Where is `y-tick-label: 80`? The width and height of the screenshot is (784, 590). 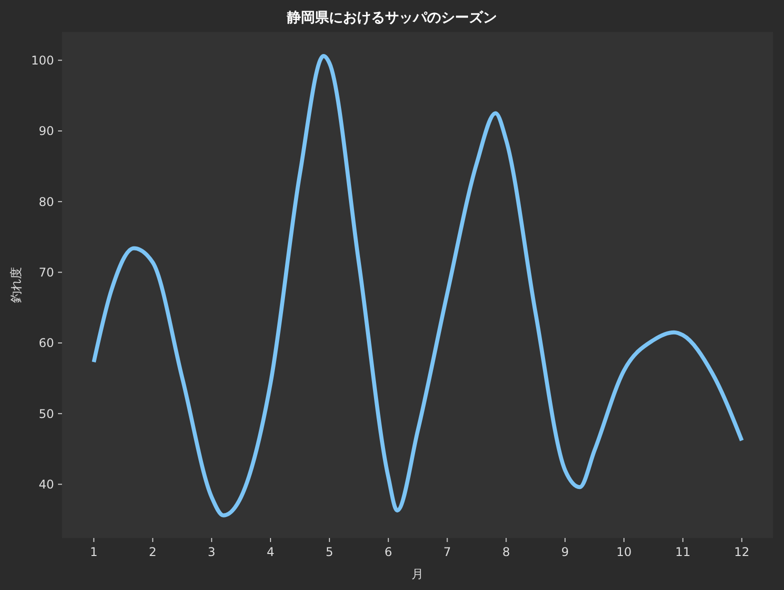
y-tick-label: 80 is located at coordinates (46, 201).